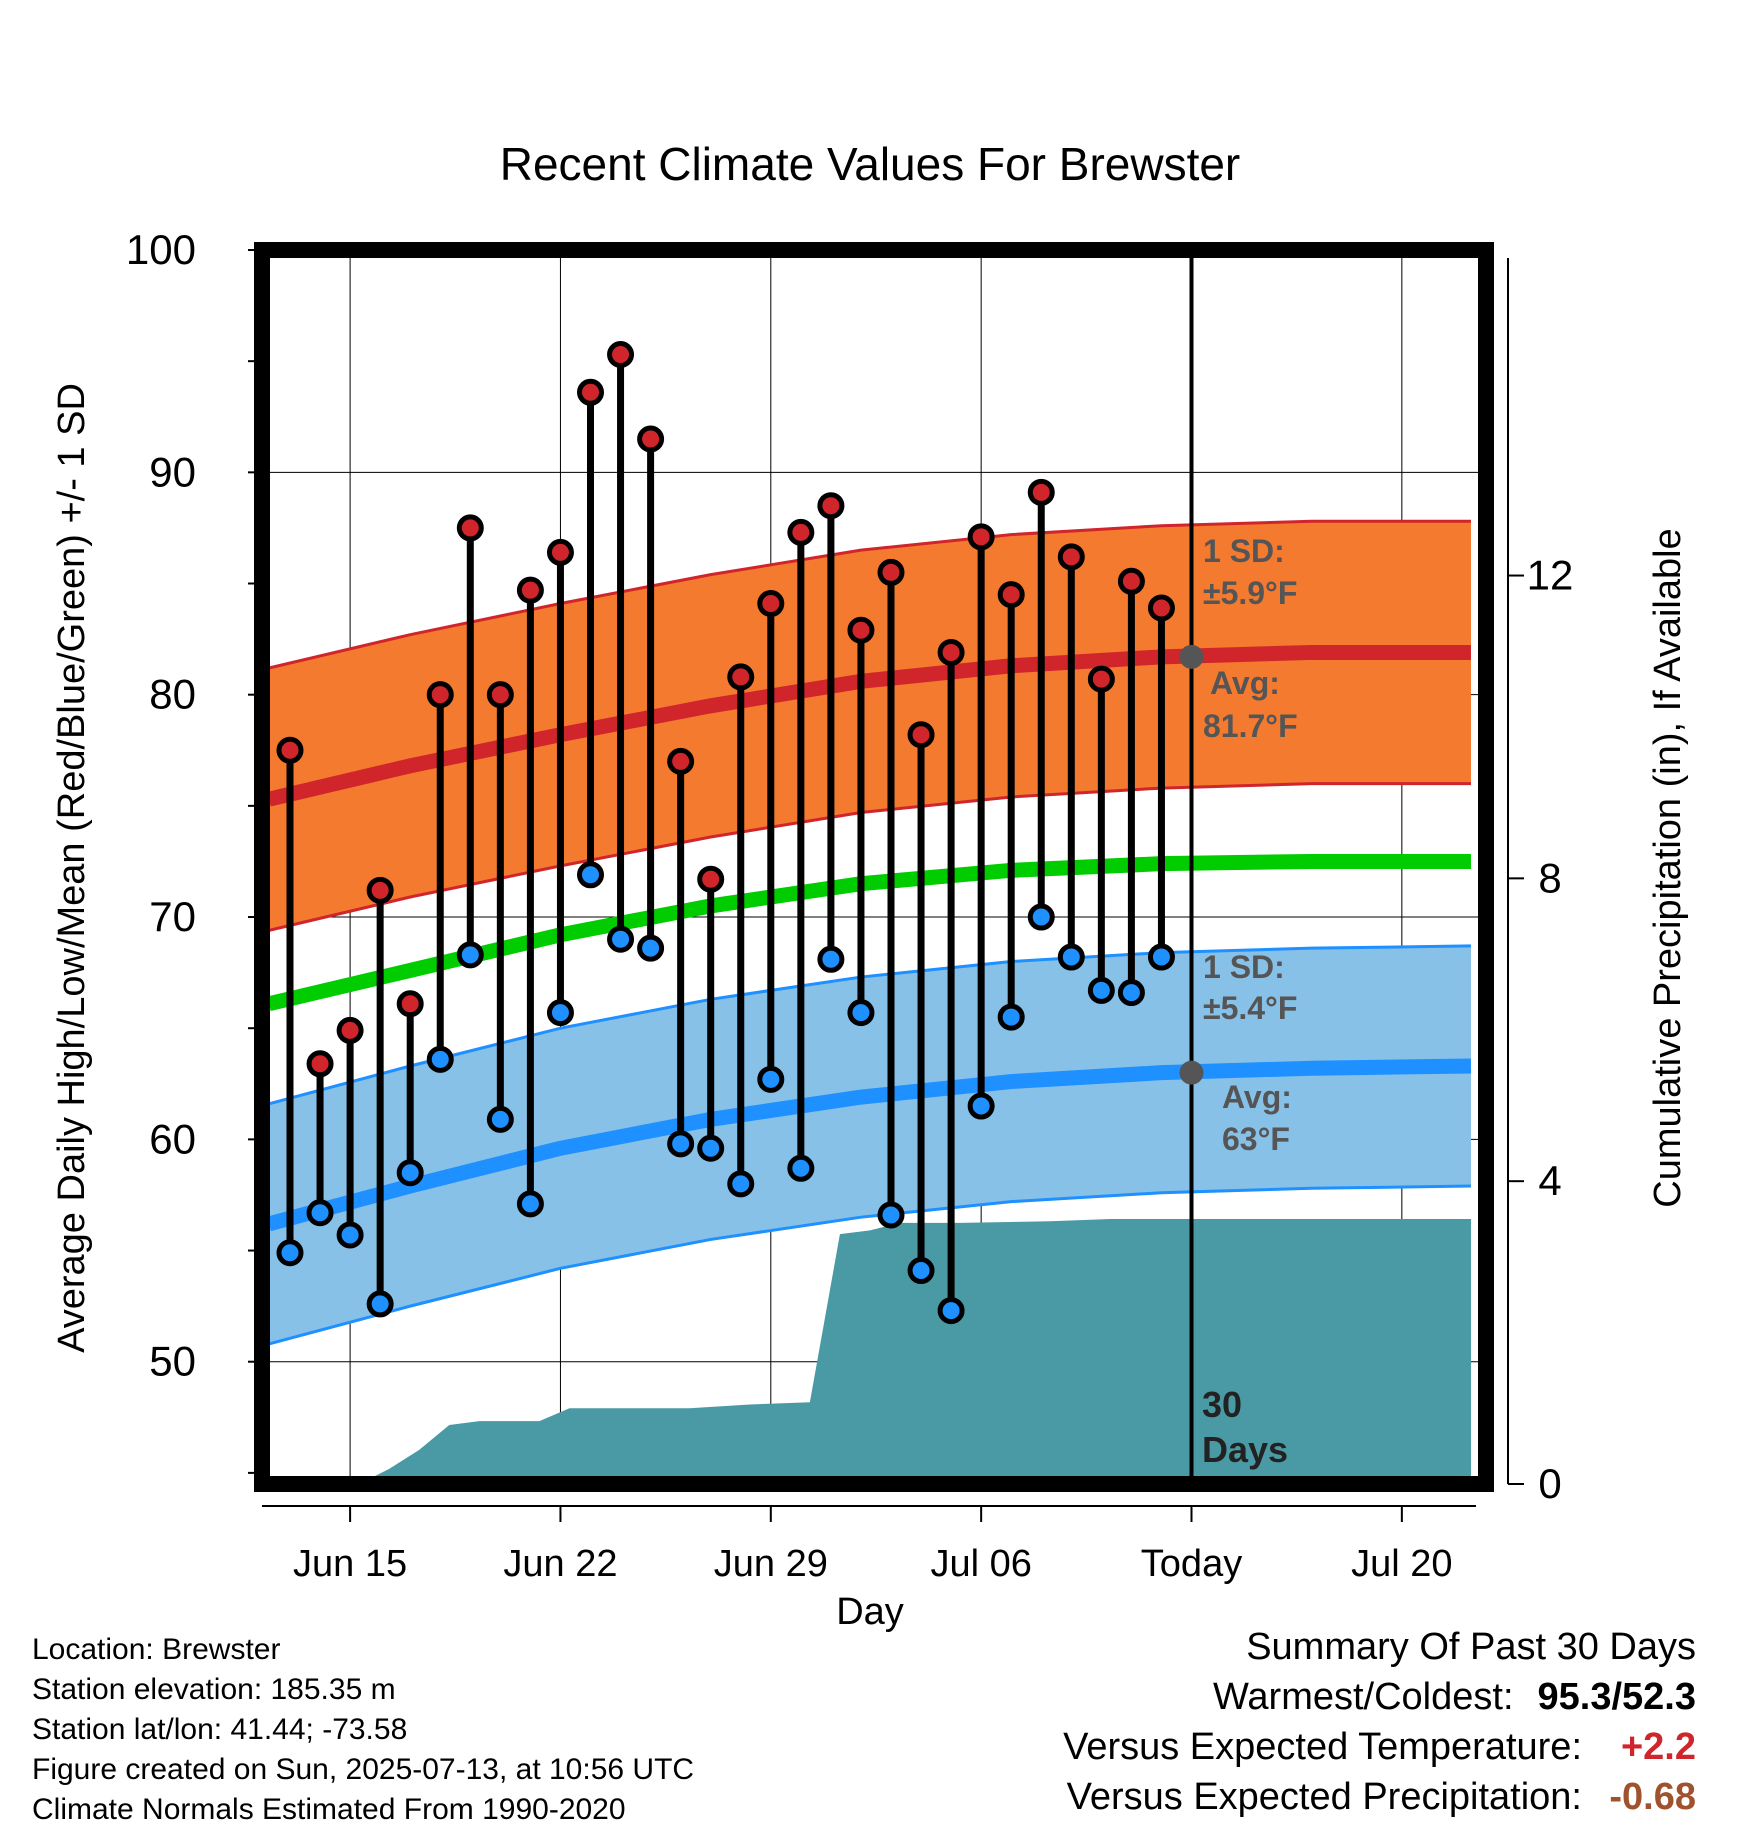 The height and width of the screenshot is (1830, 1748). What do you see at coordinates (869, 1351) in the screenshot?
I see `precip-area` at bounding box center [869, 1351].